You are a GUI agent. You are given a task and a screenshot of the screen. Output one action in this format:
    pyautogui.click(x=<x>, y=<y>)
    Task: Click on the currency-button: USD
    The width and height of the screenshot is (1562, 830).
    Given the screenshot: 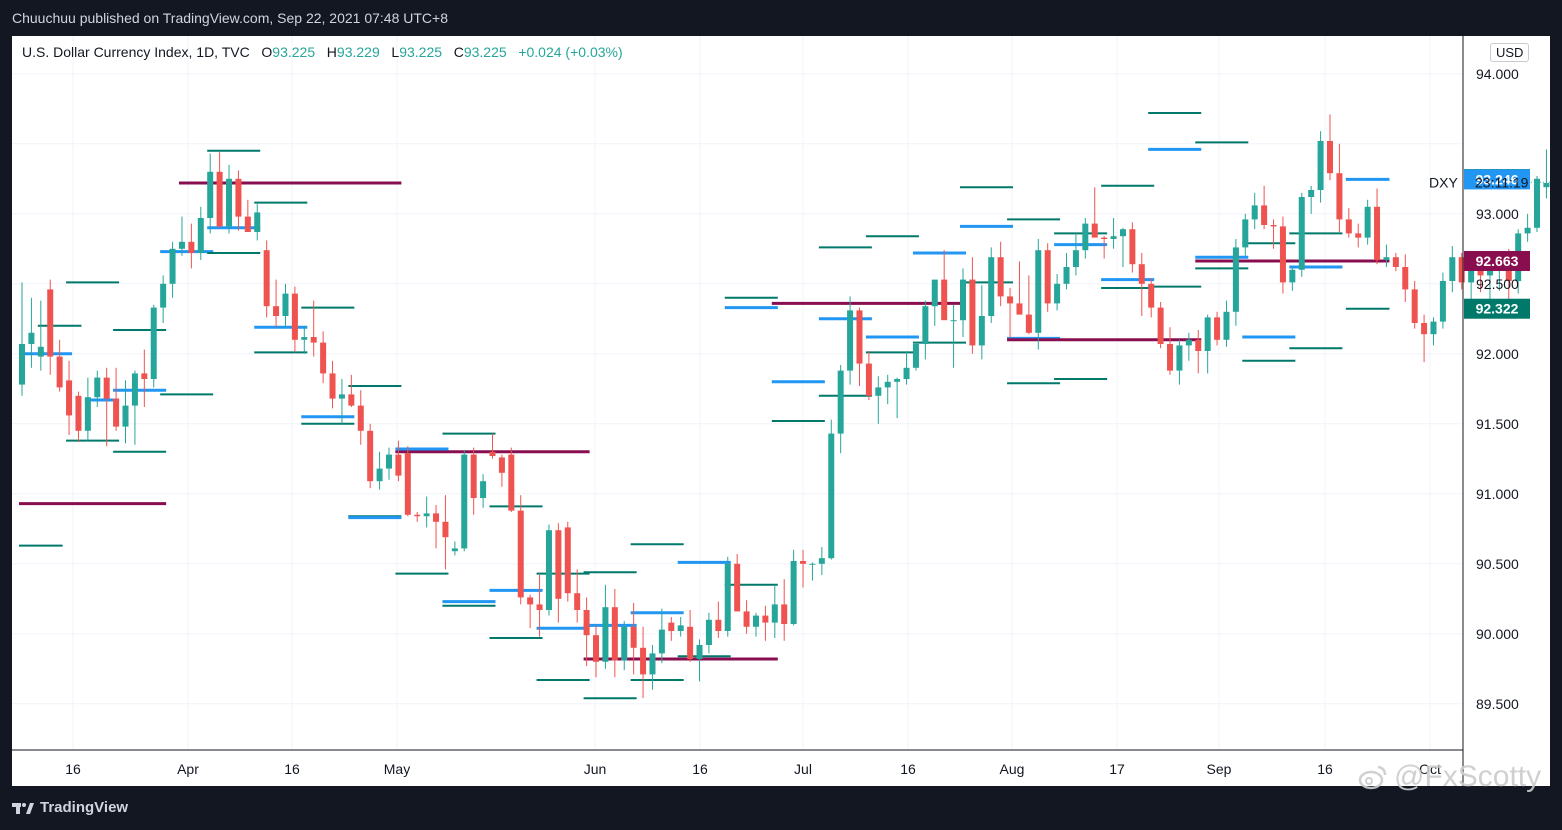 What is the action you would take?
    pyautogui.click(x=1510, y=52)
    